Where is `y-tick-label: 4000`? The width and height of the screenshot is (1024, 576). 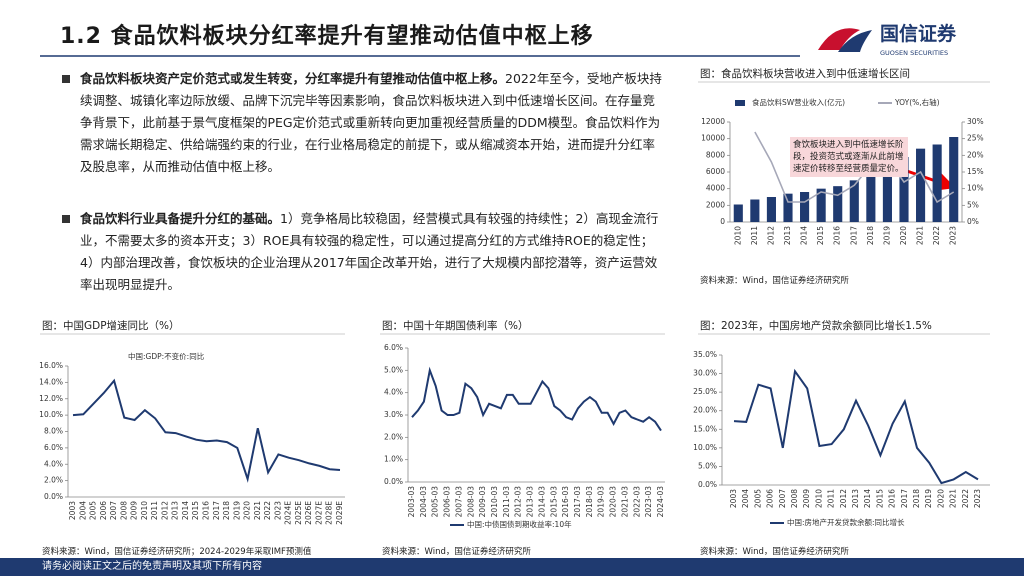 y-tick-label: 4000 is located at coordinates (715, 188).